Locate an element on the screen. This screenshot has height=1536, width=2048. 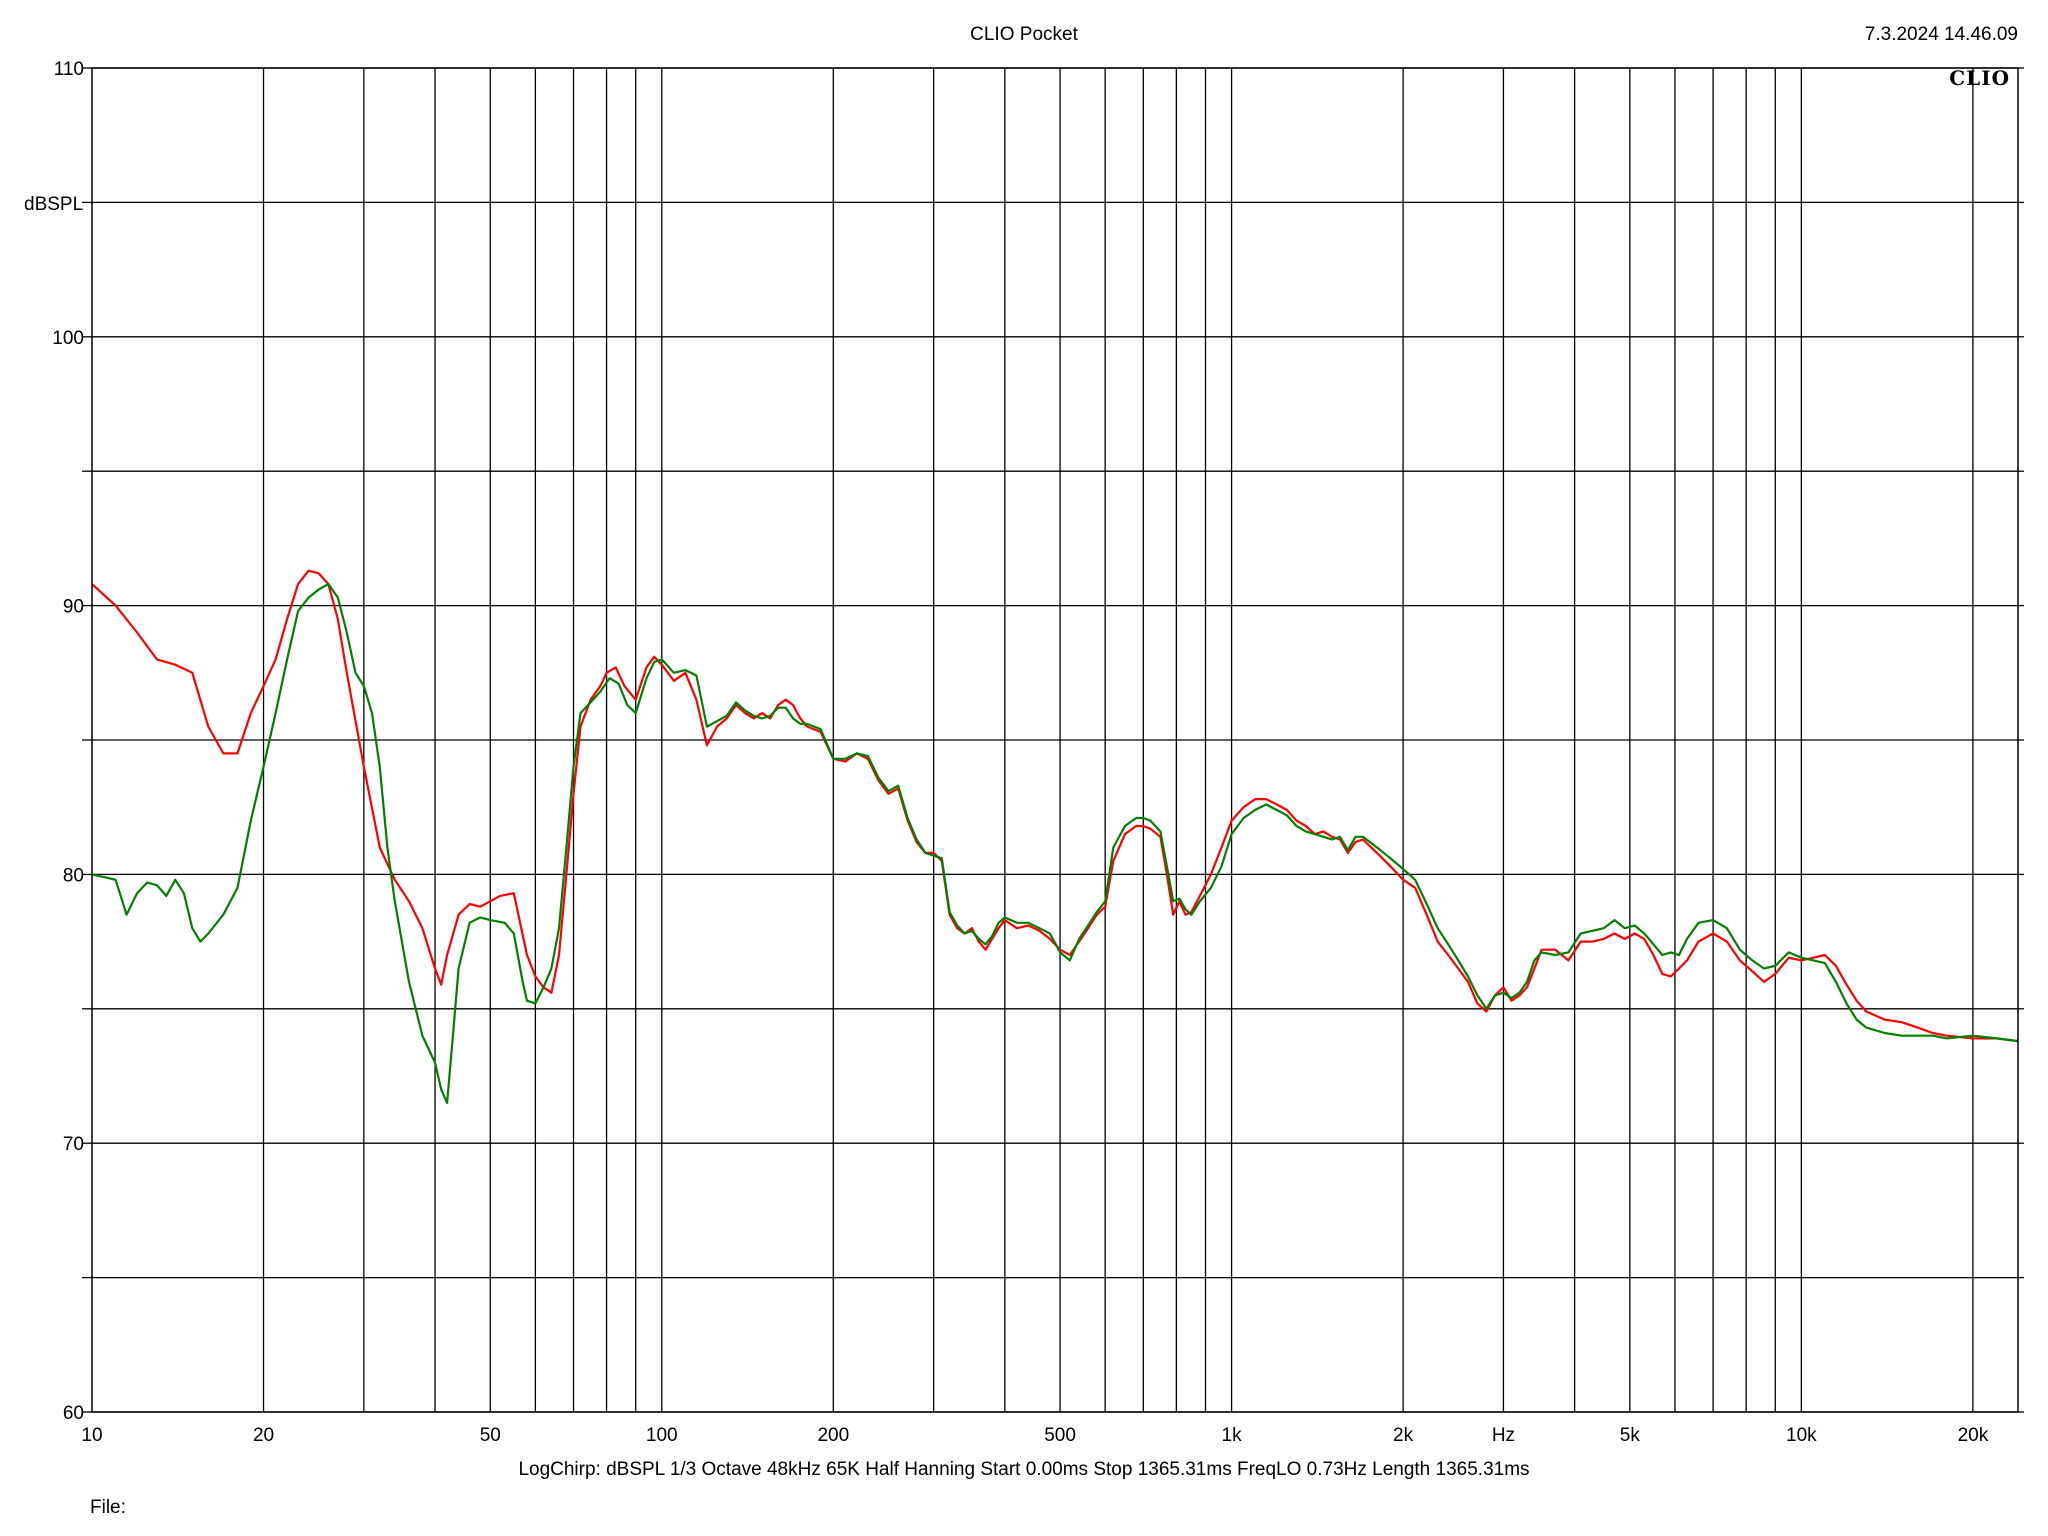
x-tick-label: 200 is located at coordinates (833, 1435).